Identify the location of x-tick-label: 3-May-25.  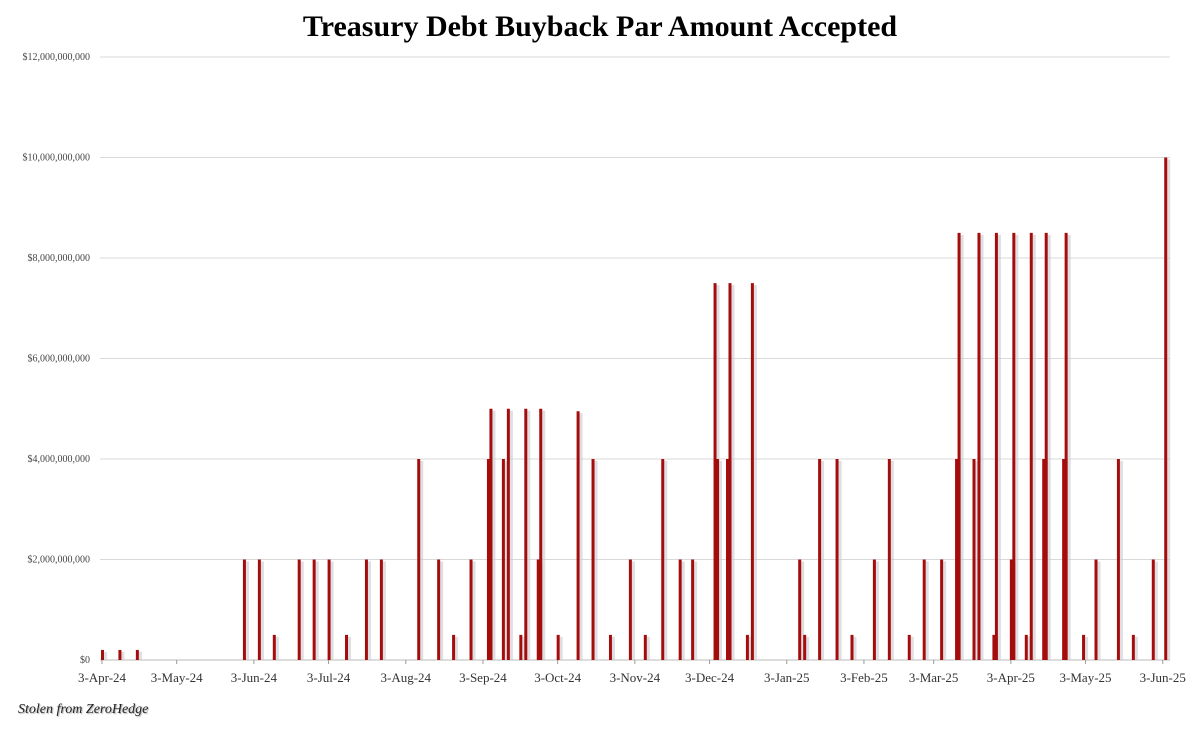
(1086, 677).